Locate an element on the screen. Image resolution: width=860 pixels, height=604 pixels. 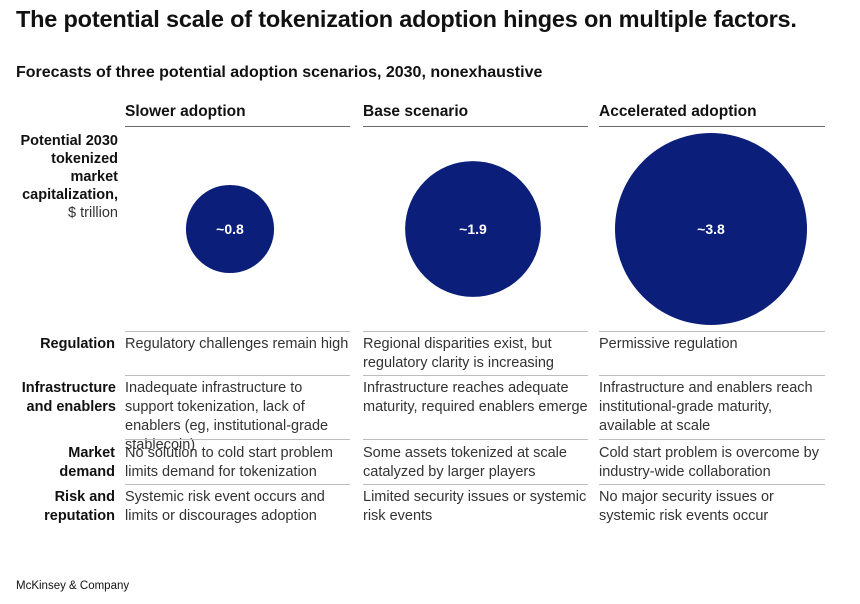
row-label: Risk and reputation is located at coordinates (79, 506).